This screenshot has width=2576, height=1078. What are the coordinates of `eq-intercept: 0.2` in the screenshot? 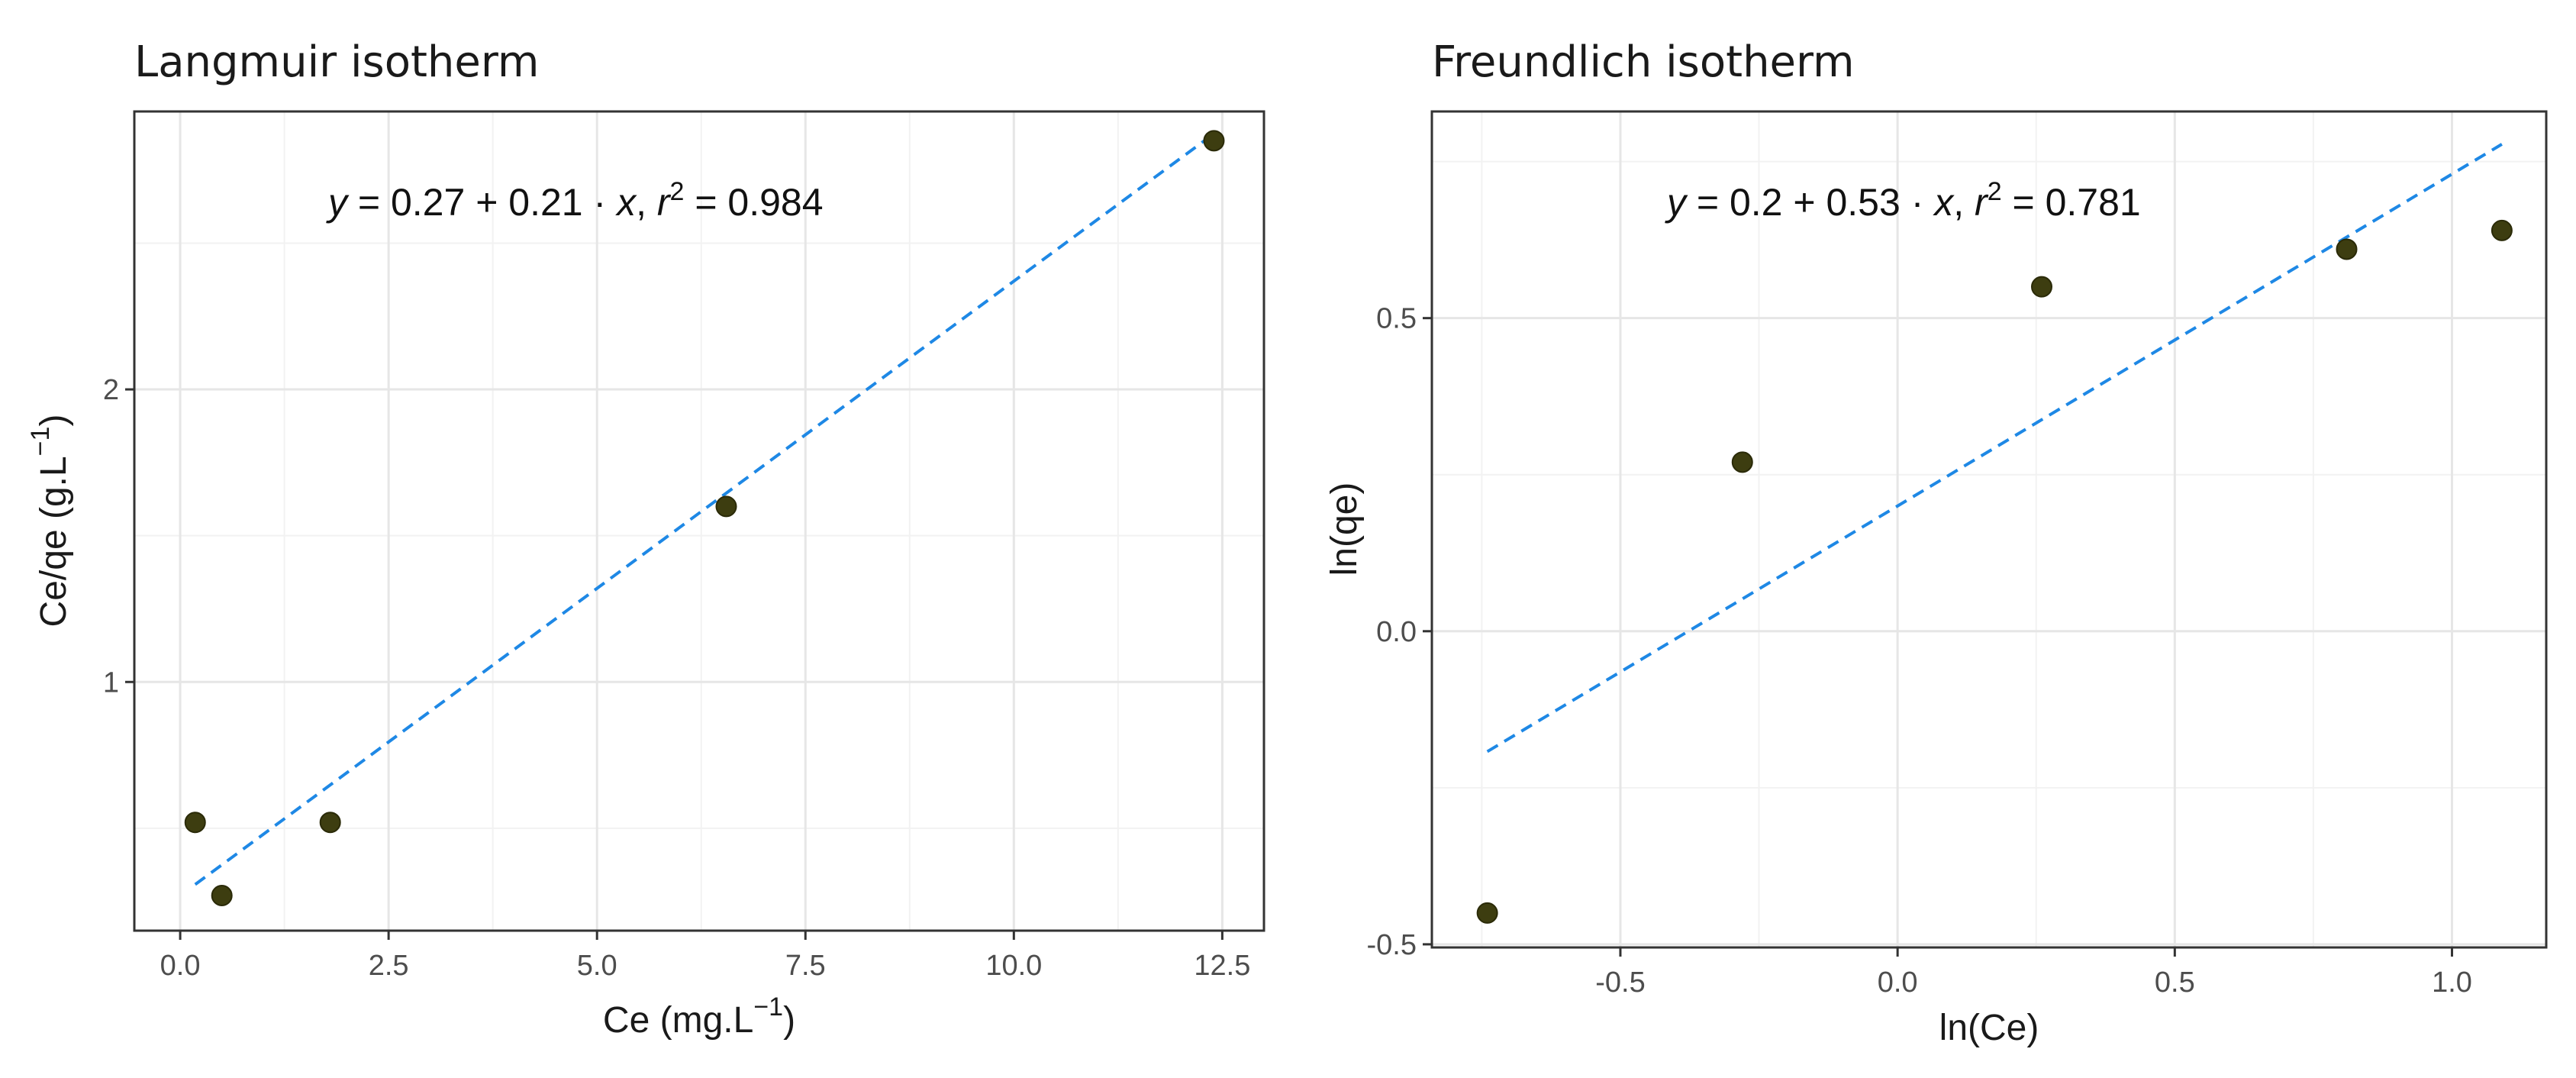 It's located at (1757, 202).